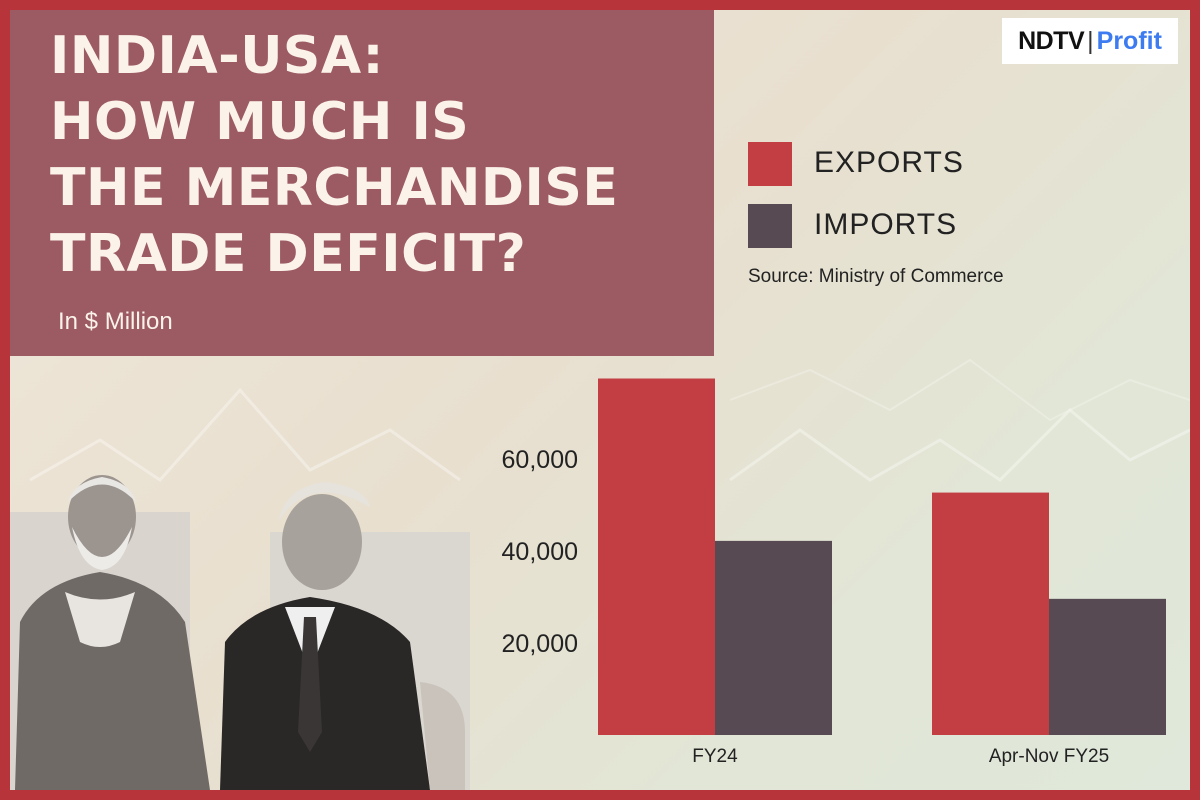  I want to click on x-category-label: Apr-Nov FY25, so click(1049, 756).